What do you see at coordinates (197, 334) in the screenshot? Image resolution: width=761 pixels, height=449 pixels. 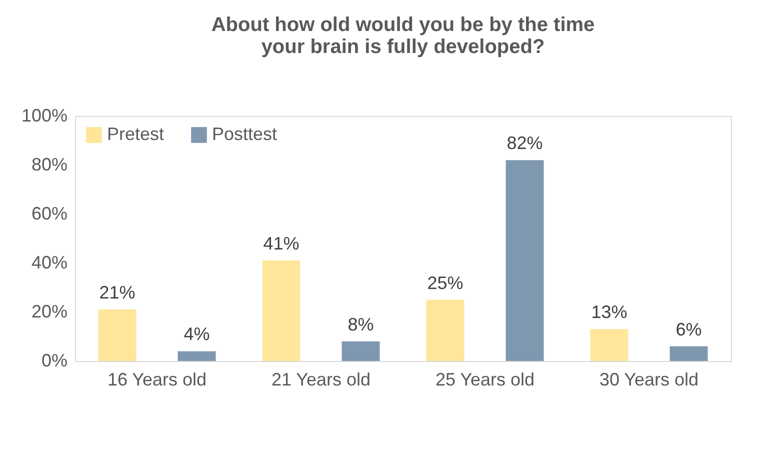 I see `data-label: 4%` at bounding box center [197, 334].